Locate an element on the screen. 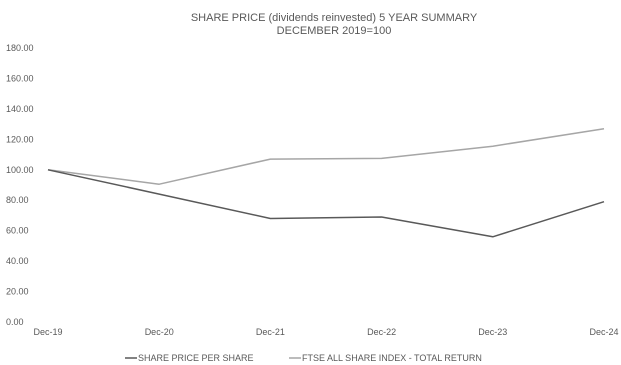 This screenshot has width=621, height=365. x-tick-label: Dec-21 is located at coordinates (270, 332).